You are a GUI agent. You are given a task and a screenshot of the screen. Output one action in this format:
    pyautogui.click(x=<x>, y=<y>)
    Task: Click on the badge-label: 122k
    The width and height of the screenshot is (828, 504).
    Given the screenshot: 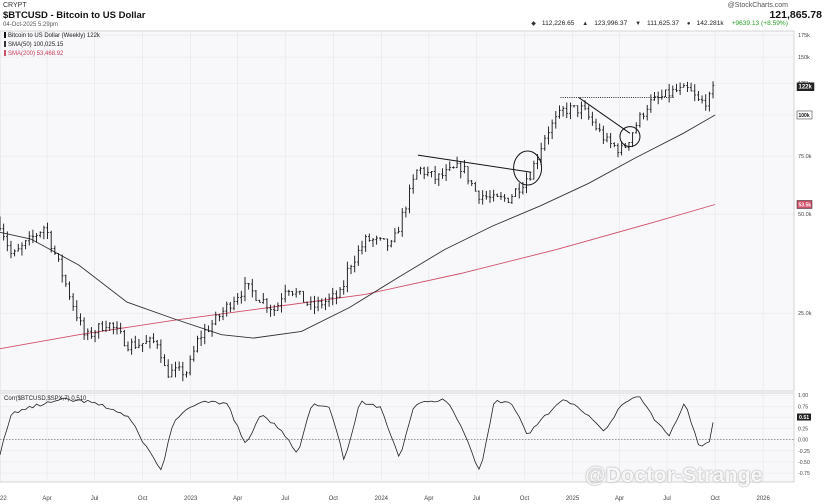 What is the action you would take?
    pyautogui.click(x=806, y=88)
    